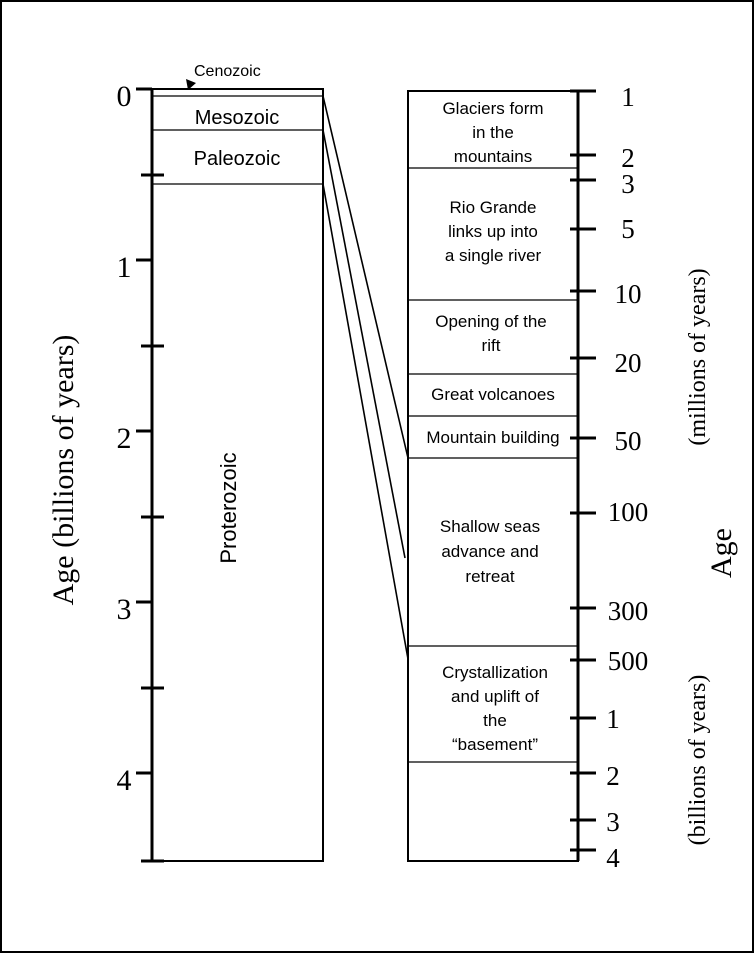 This screenshot has width=754, height=958. I want to click on event-text-line: Rio Grande, so click(493, 207).